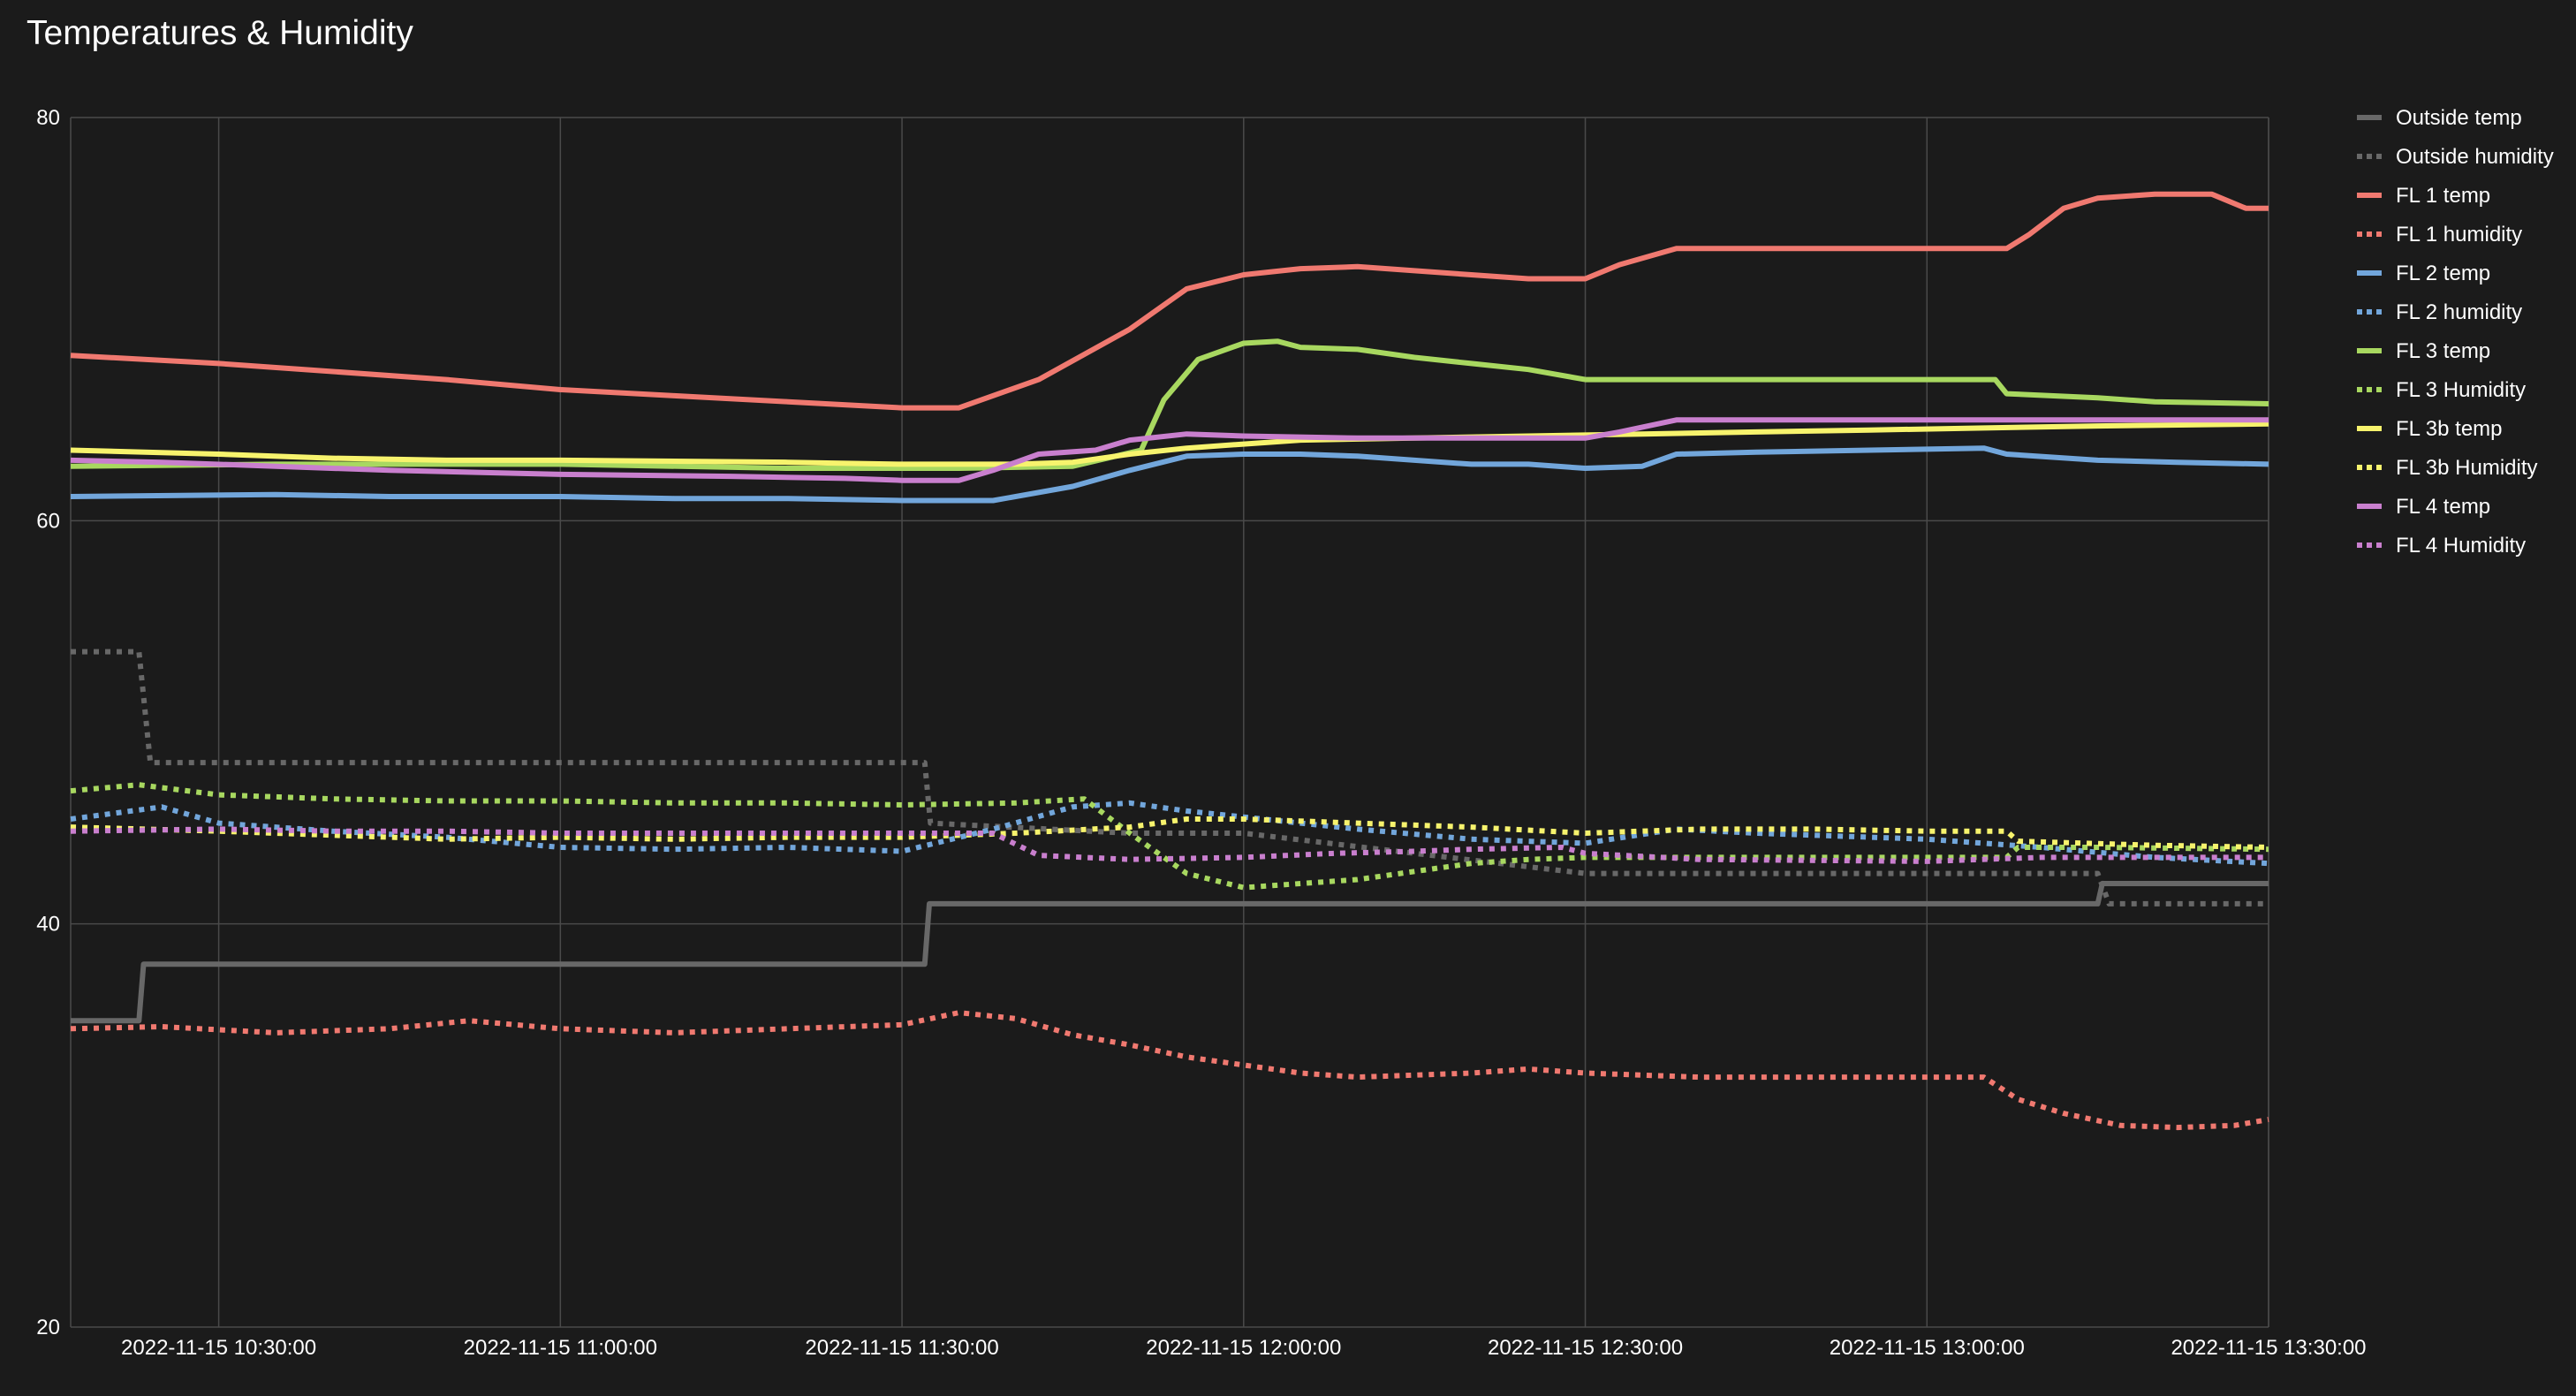  Describe the element at coordinates (220, 33) in the screenshot. I see `chart-title: Temperatures & Humidity` at that location.